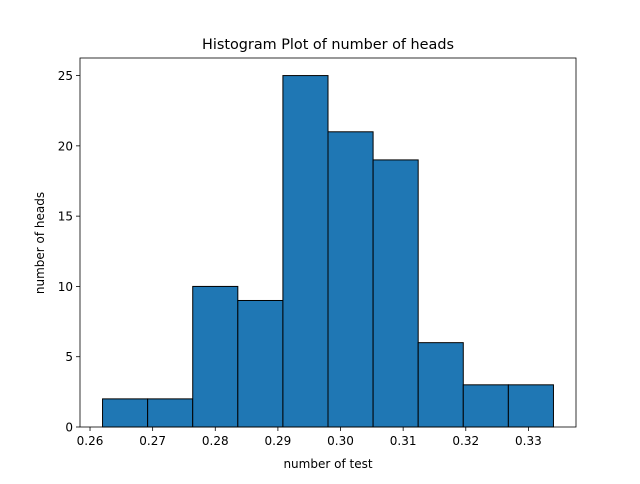  I want to click on x-tick-label: 0.31, so click(403, 441).